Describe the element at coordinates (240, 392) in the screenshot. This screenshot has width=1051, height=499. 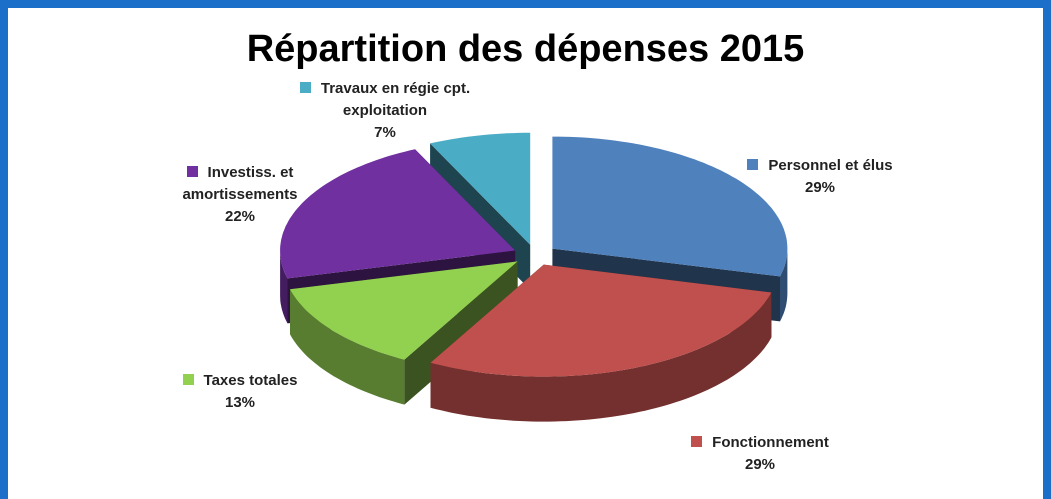
I see `data-label: Taxes totales 13%` at that location.